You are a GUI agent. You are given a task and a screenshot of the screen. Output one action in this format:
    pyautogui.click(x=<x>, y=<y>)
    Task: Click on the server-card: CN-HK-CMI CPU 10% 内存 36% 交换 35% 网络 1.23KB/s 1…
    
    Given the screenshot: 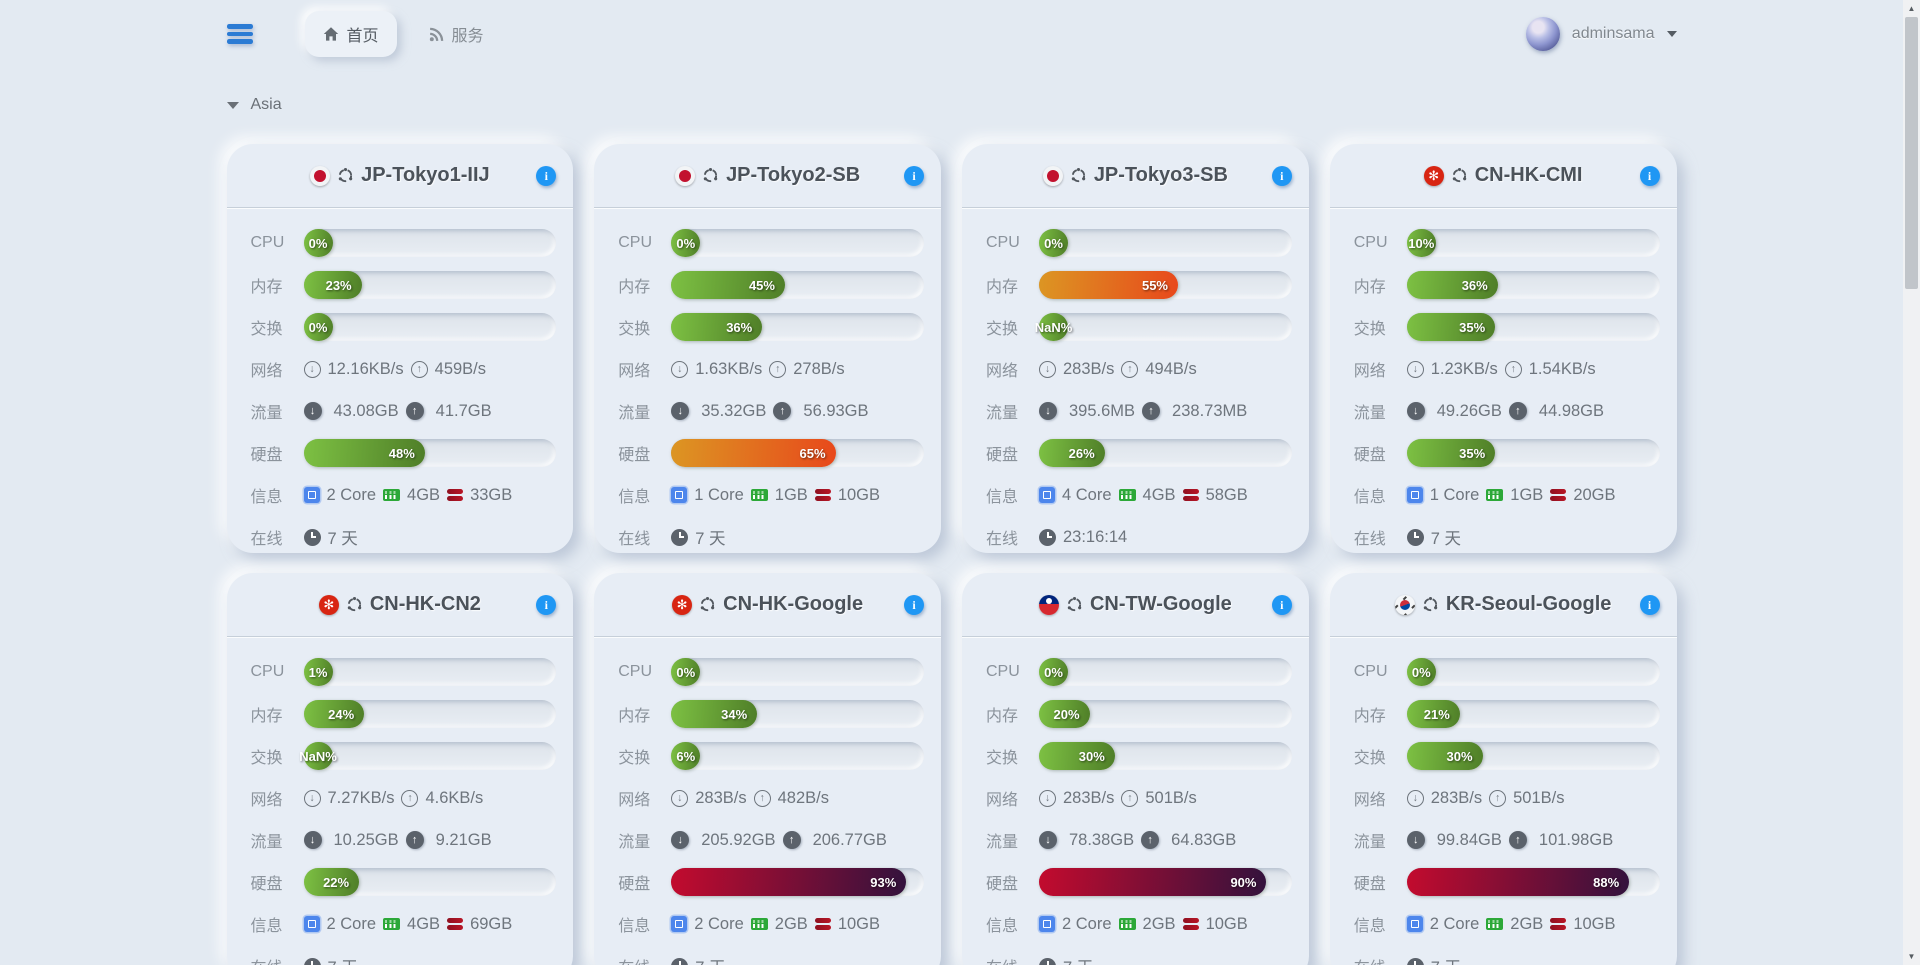 What is the action you would take?
    pyautogui.click(x=1503, y=348)
    